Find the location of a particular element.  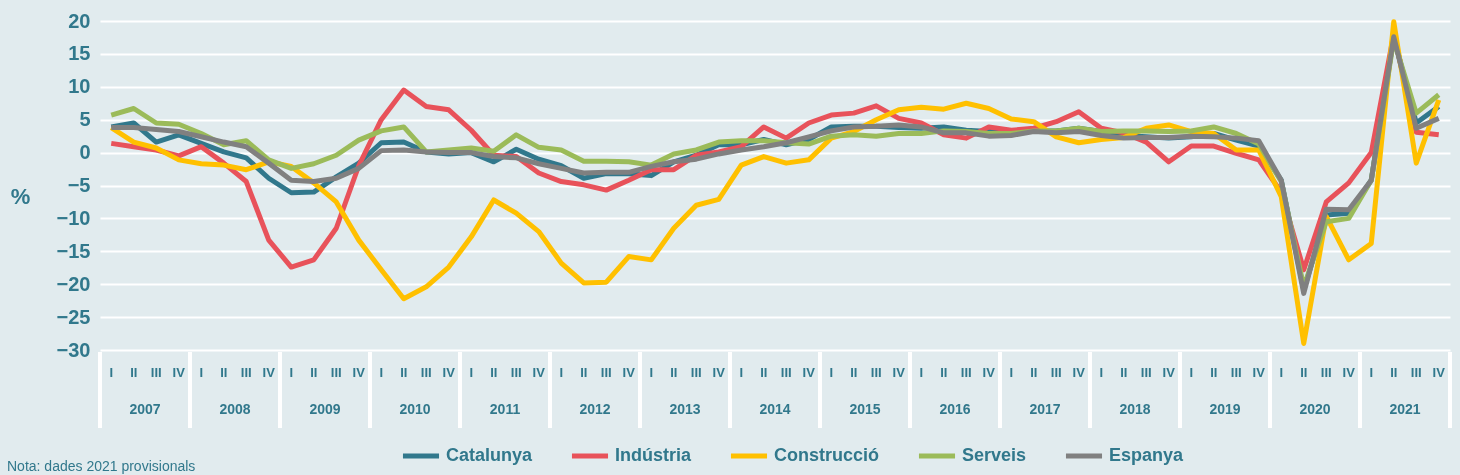

y-tick-label: 0 is located at coordinates (85, 152).